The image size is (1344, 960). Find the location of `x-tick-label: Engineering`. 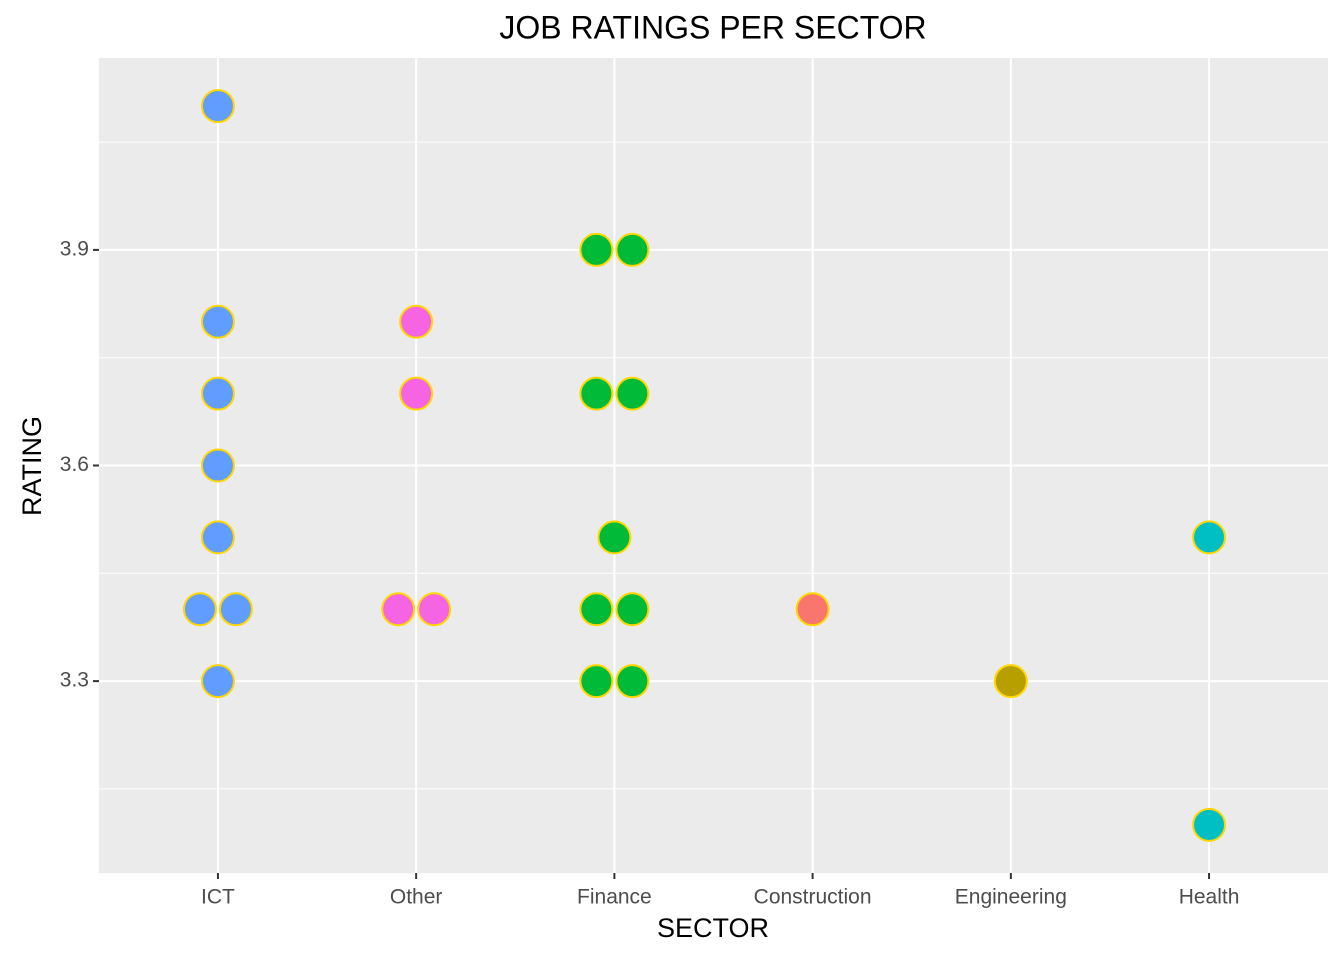

x-tick-label: Engineering is located at coordinates (1011, 897).